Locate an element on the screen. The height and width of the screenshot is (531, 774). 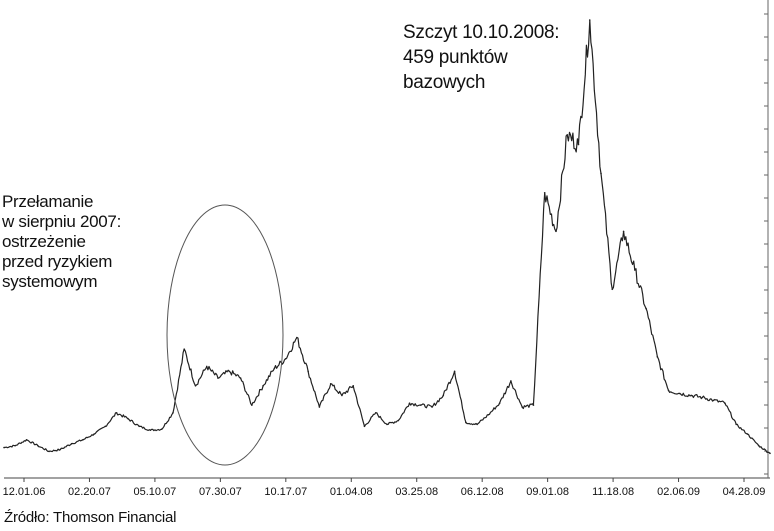
x-tick-label: 05.10.07 is located at coordinates (154, 492).